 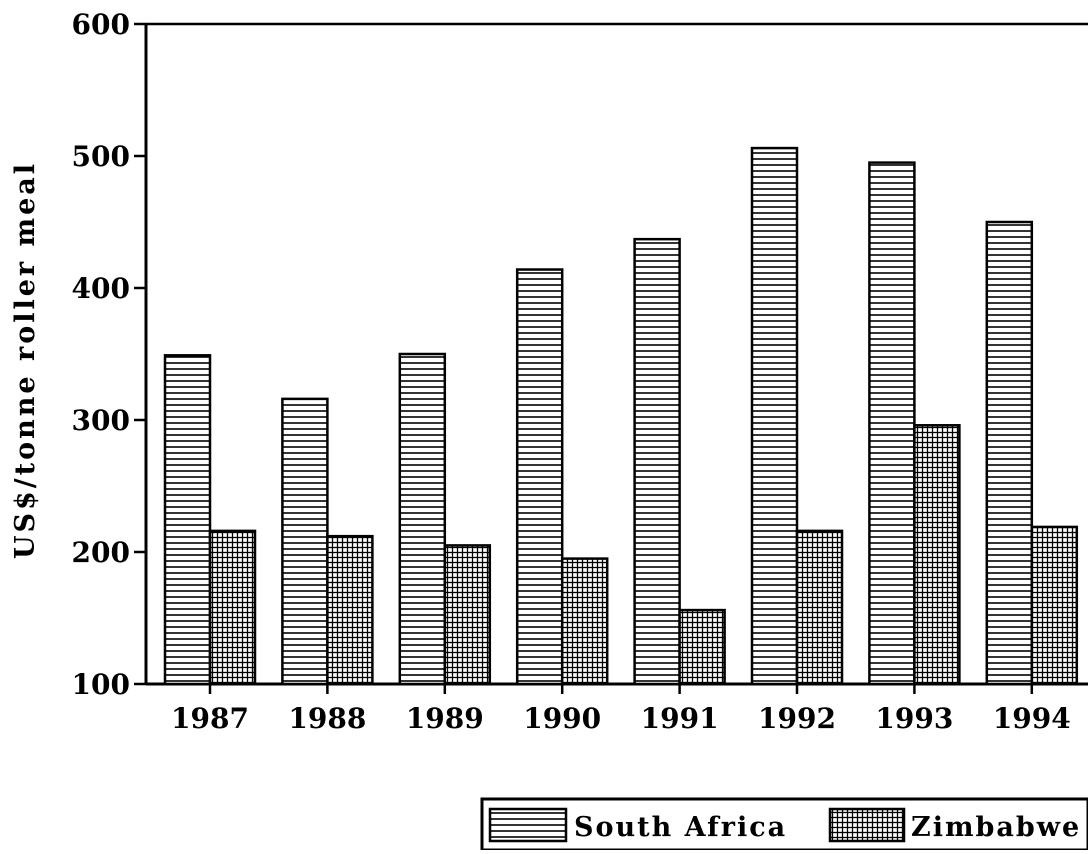 I want to click on legend-label-zimbabwe: Zimbabwe, so click(x=996, y=827).